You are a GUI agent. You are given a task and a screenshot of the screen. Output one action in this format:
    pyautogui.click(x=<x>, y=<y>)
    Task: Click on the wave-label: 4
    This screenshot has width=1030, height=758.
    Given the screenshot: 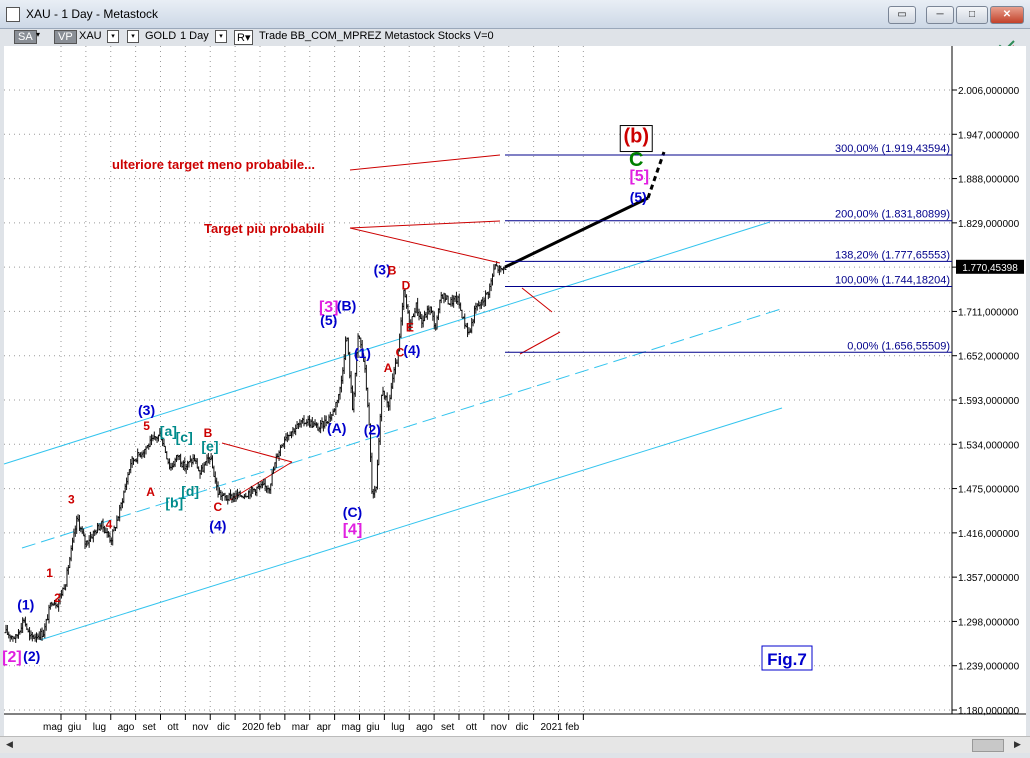 What is the action you would take?
    pyautogui.click(x=109, y=524)
    